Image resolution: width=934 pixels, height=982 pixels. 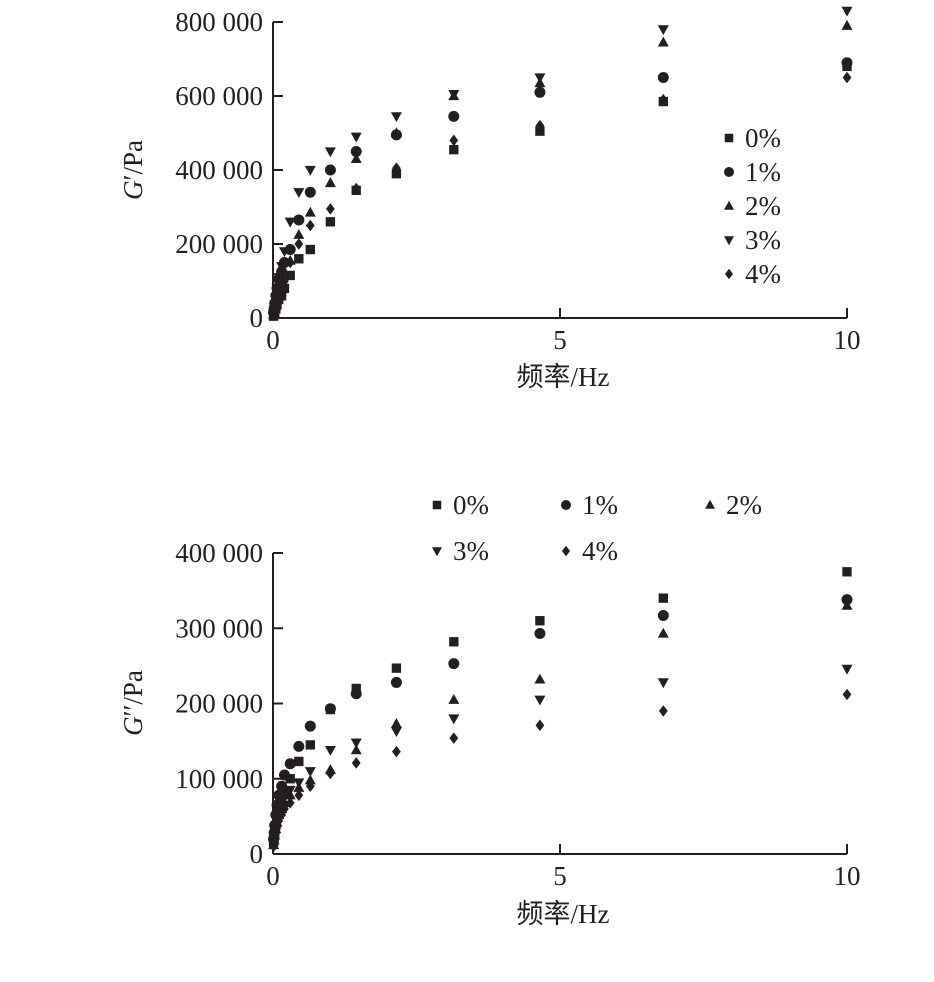 What do you see at coordinates (560, 770) in the screenshot?
I see `series-4pct` at bounding box center [560, 770].